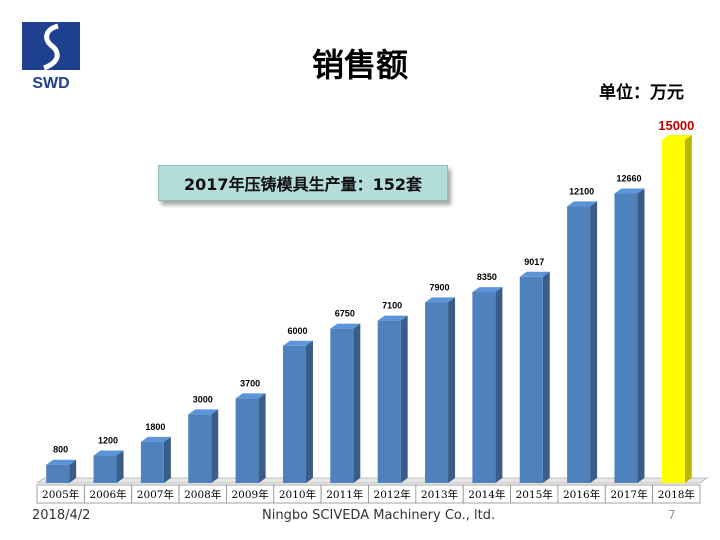 The image size is (720, 540). I want to click on logo-text: SWD, so click(50, 83).